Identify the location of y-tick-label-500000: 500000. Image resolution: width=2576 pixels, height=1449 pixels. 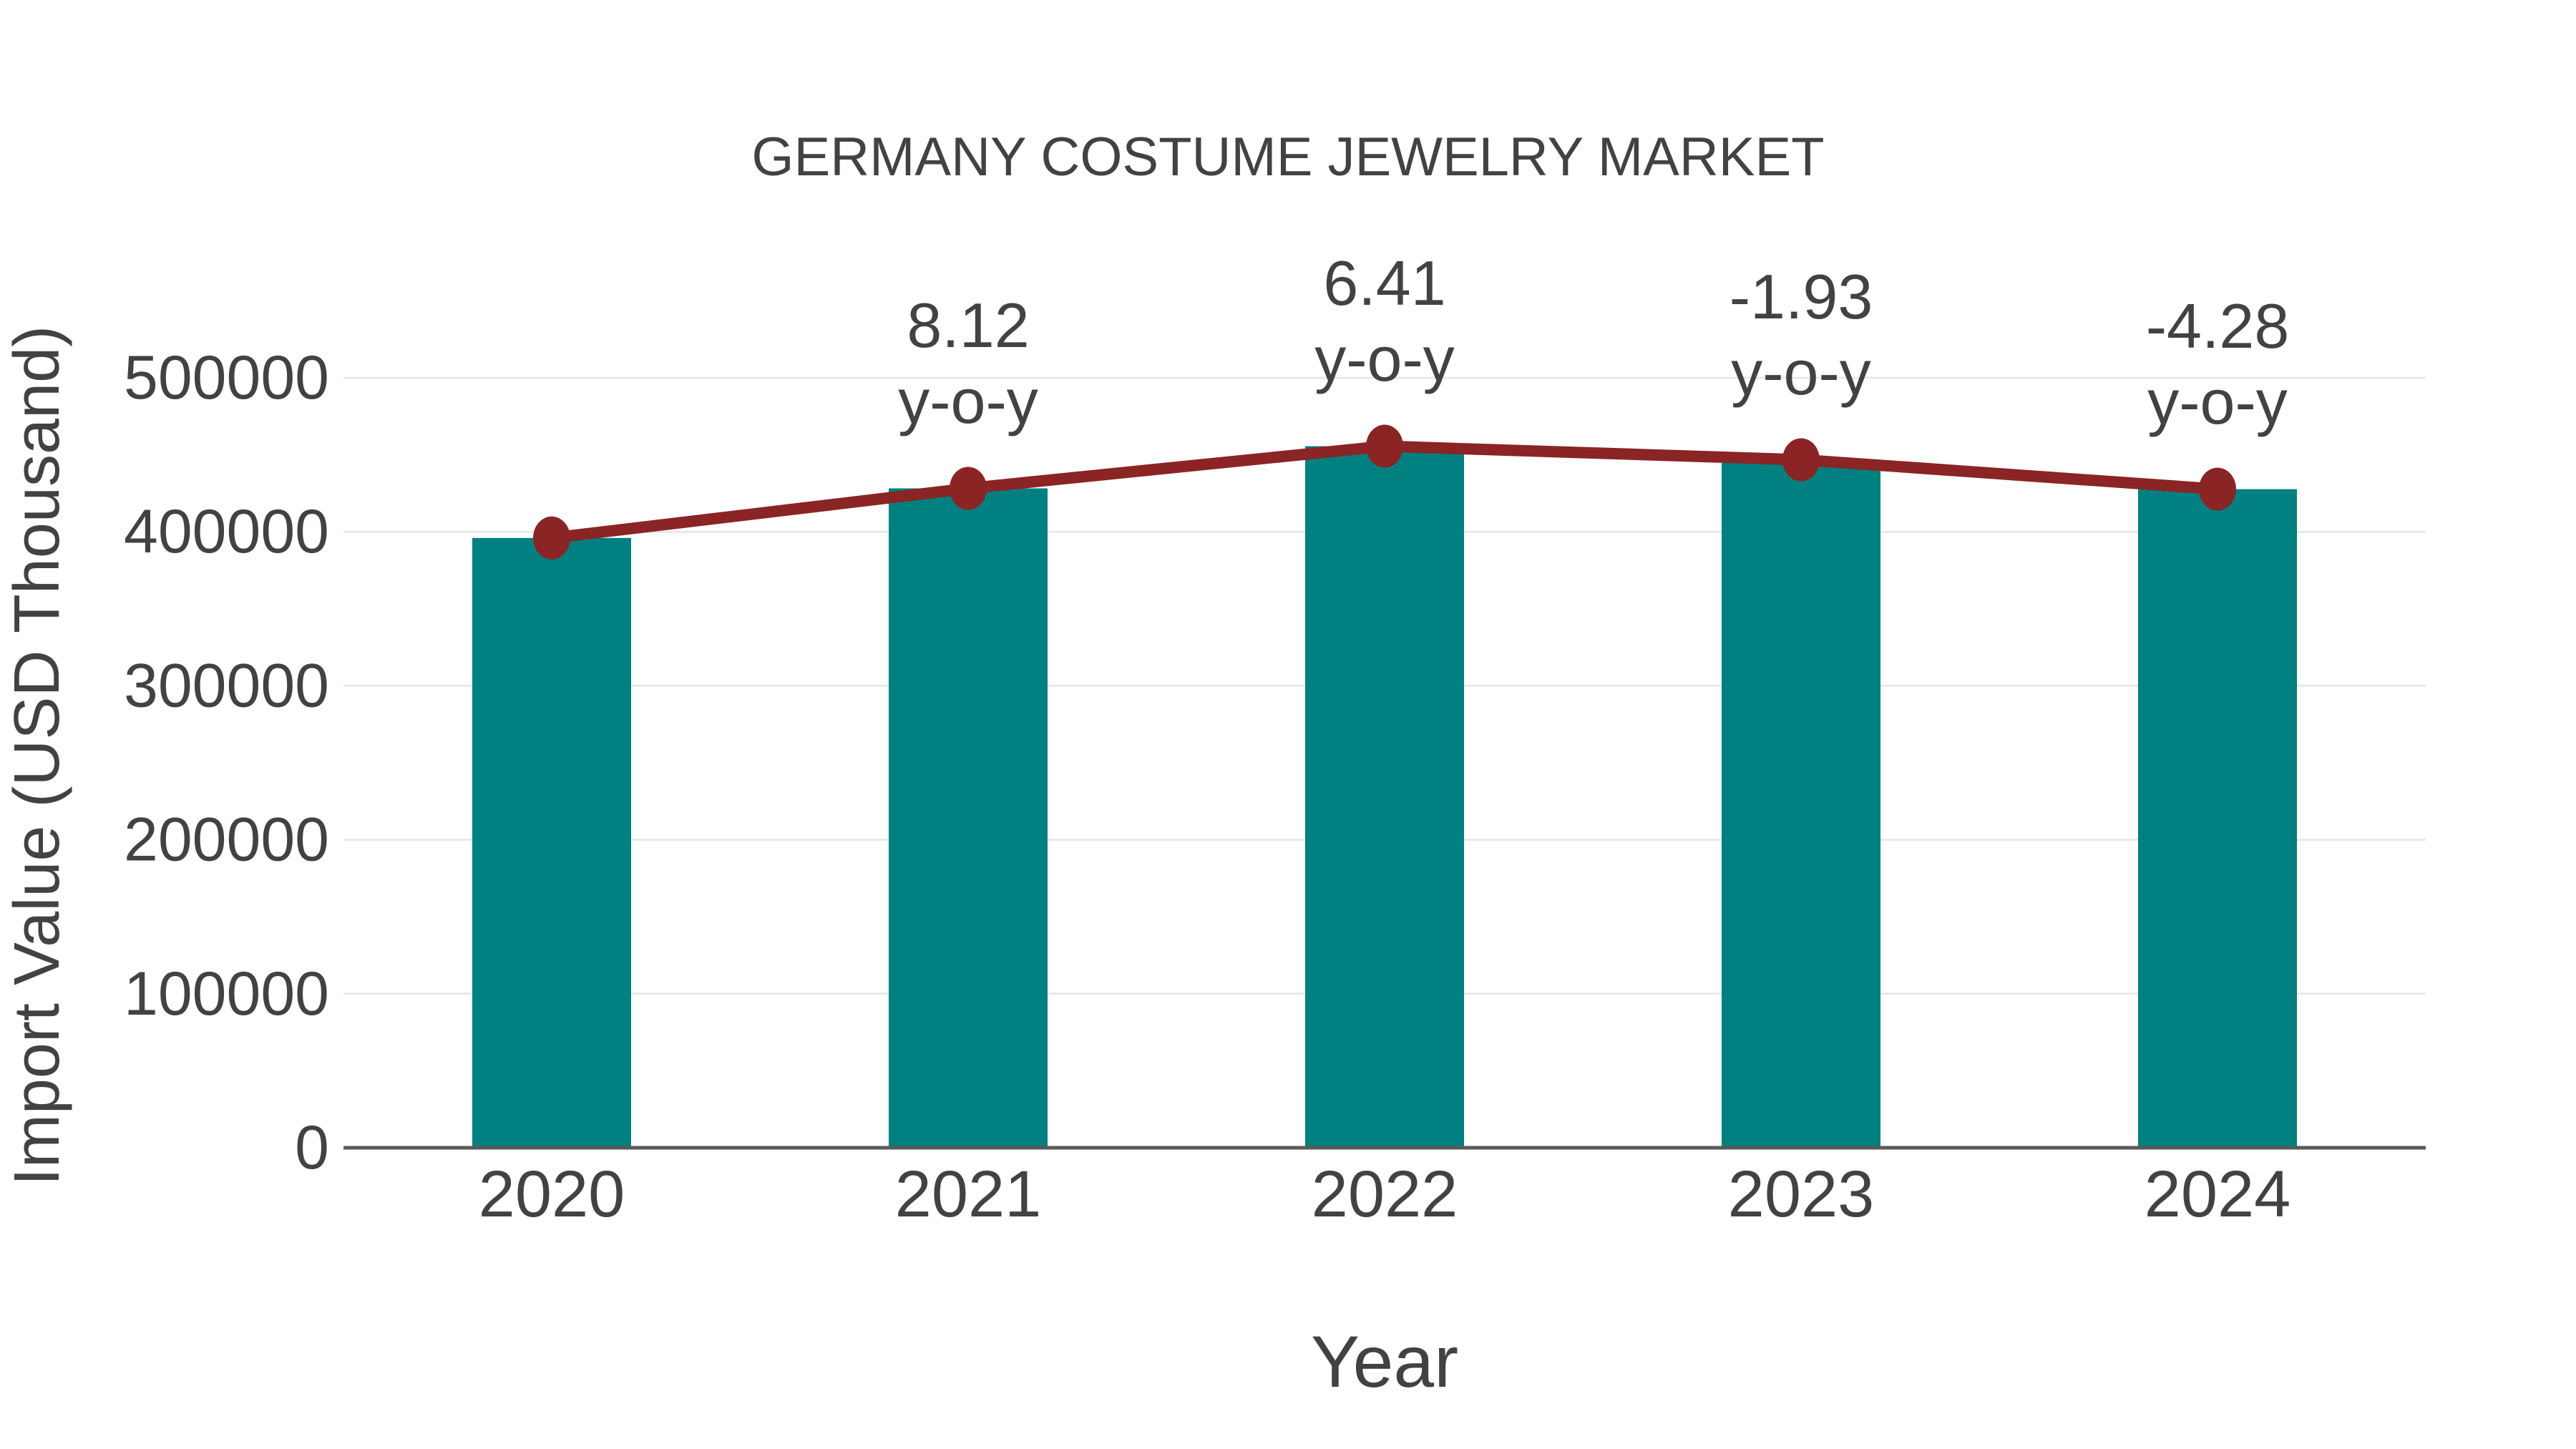
(226, 377).